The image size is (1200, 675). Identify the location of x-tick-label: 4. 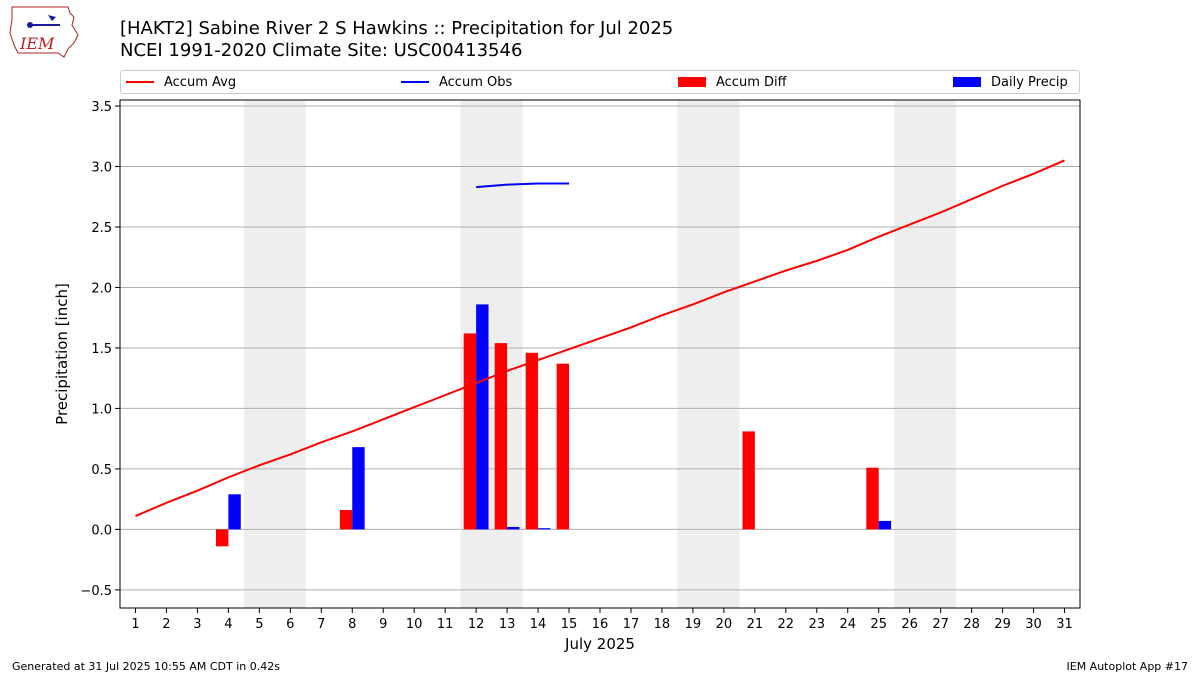
(228, 624).